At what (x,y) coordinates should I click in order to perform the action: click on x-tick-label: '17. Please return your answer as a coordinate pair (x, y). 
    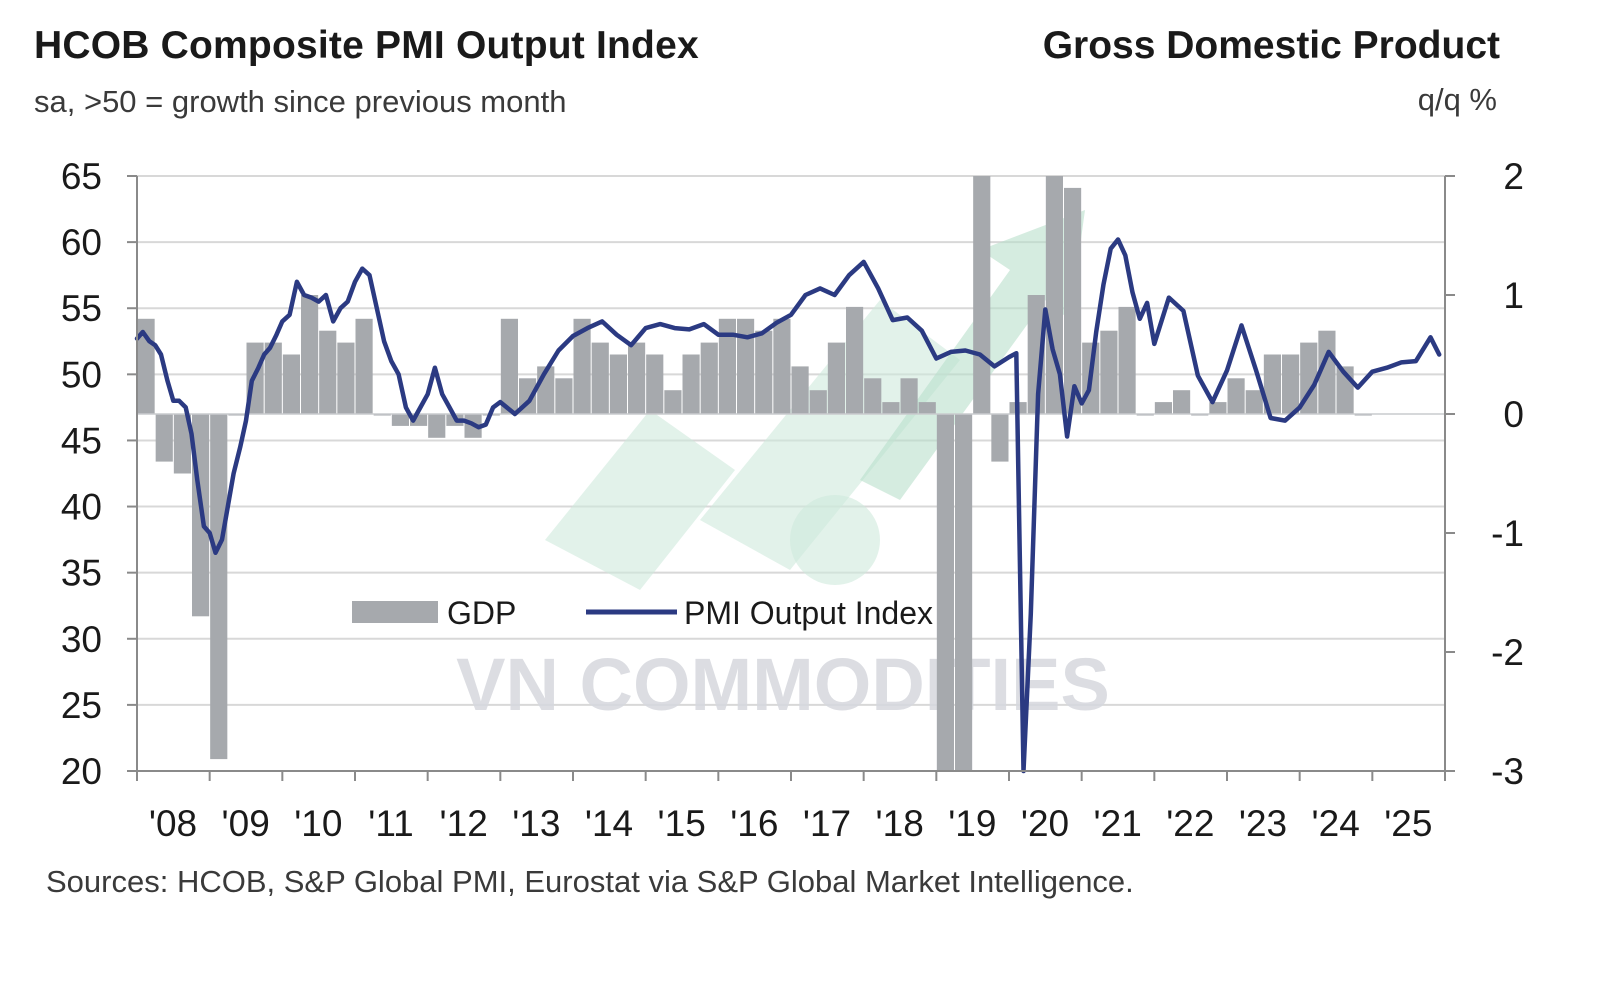
    Looking at the image, I should click on (827, 823).